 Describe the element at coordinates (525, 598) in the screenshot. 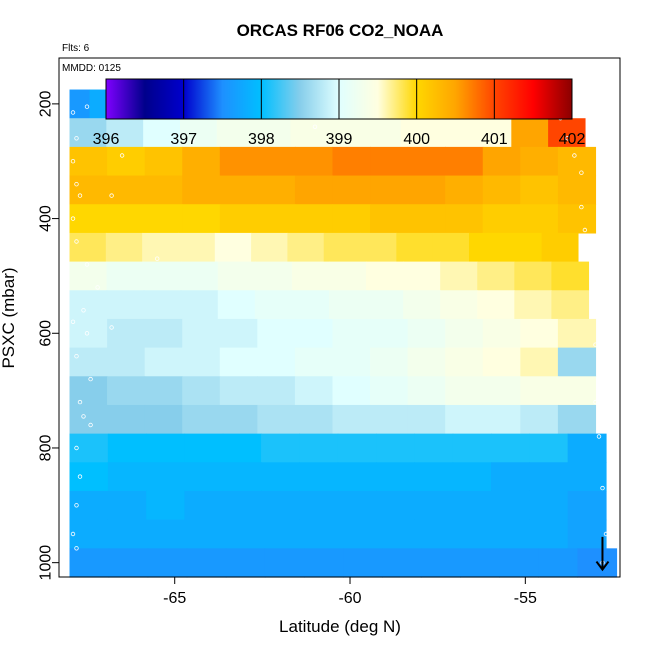

I see `x-tick-label: -55` at that location.